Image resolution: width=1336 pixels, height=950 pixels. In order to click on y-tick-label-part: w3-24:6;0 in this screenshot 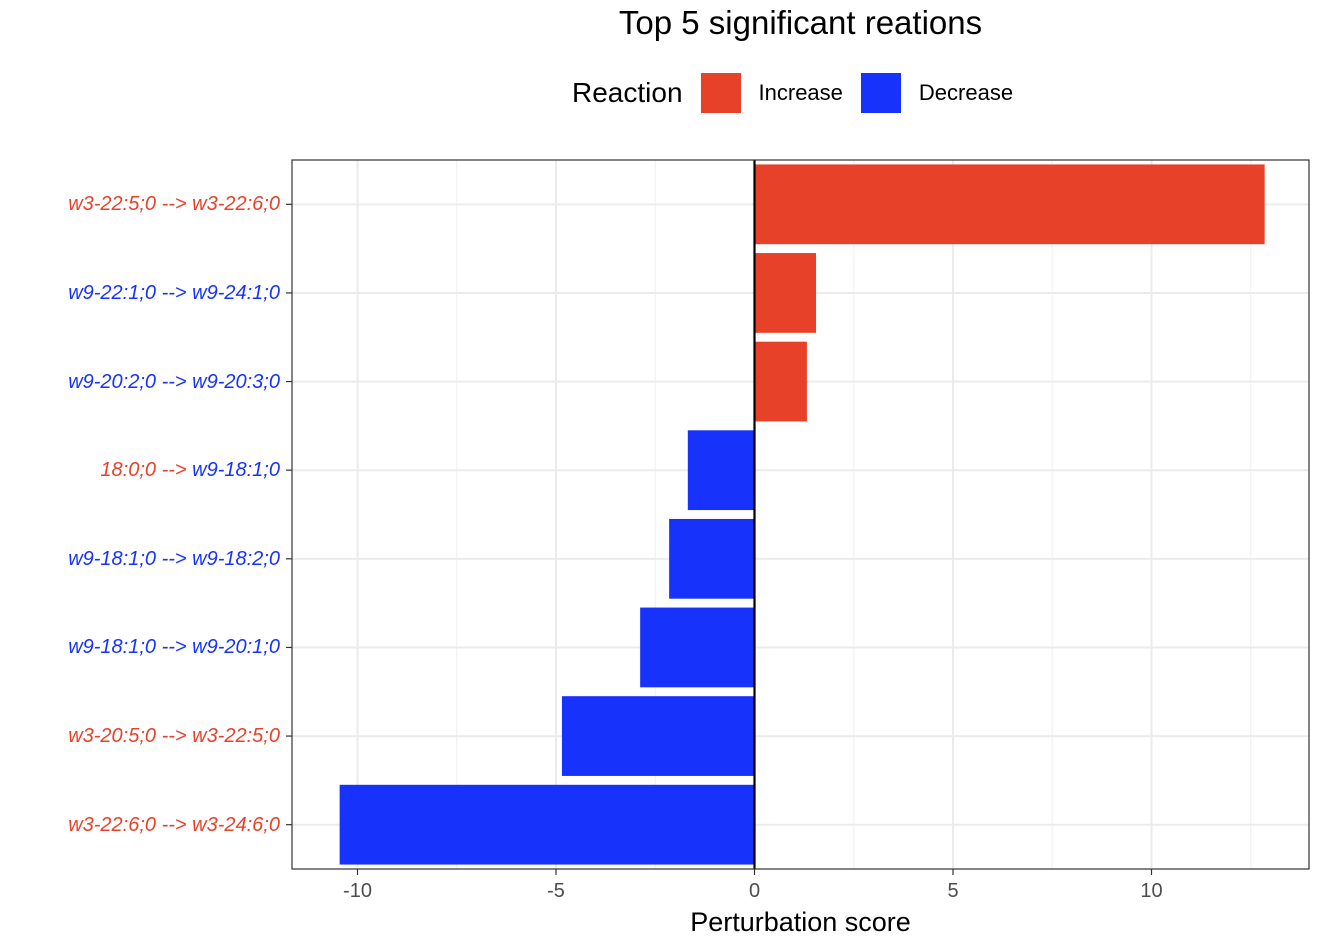, I will do `click(236, 824)`.